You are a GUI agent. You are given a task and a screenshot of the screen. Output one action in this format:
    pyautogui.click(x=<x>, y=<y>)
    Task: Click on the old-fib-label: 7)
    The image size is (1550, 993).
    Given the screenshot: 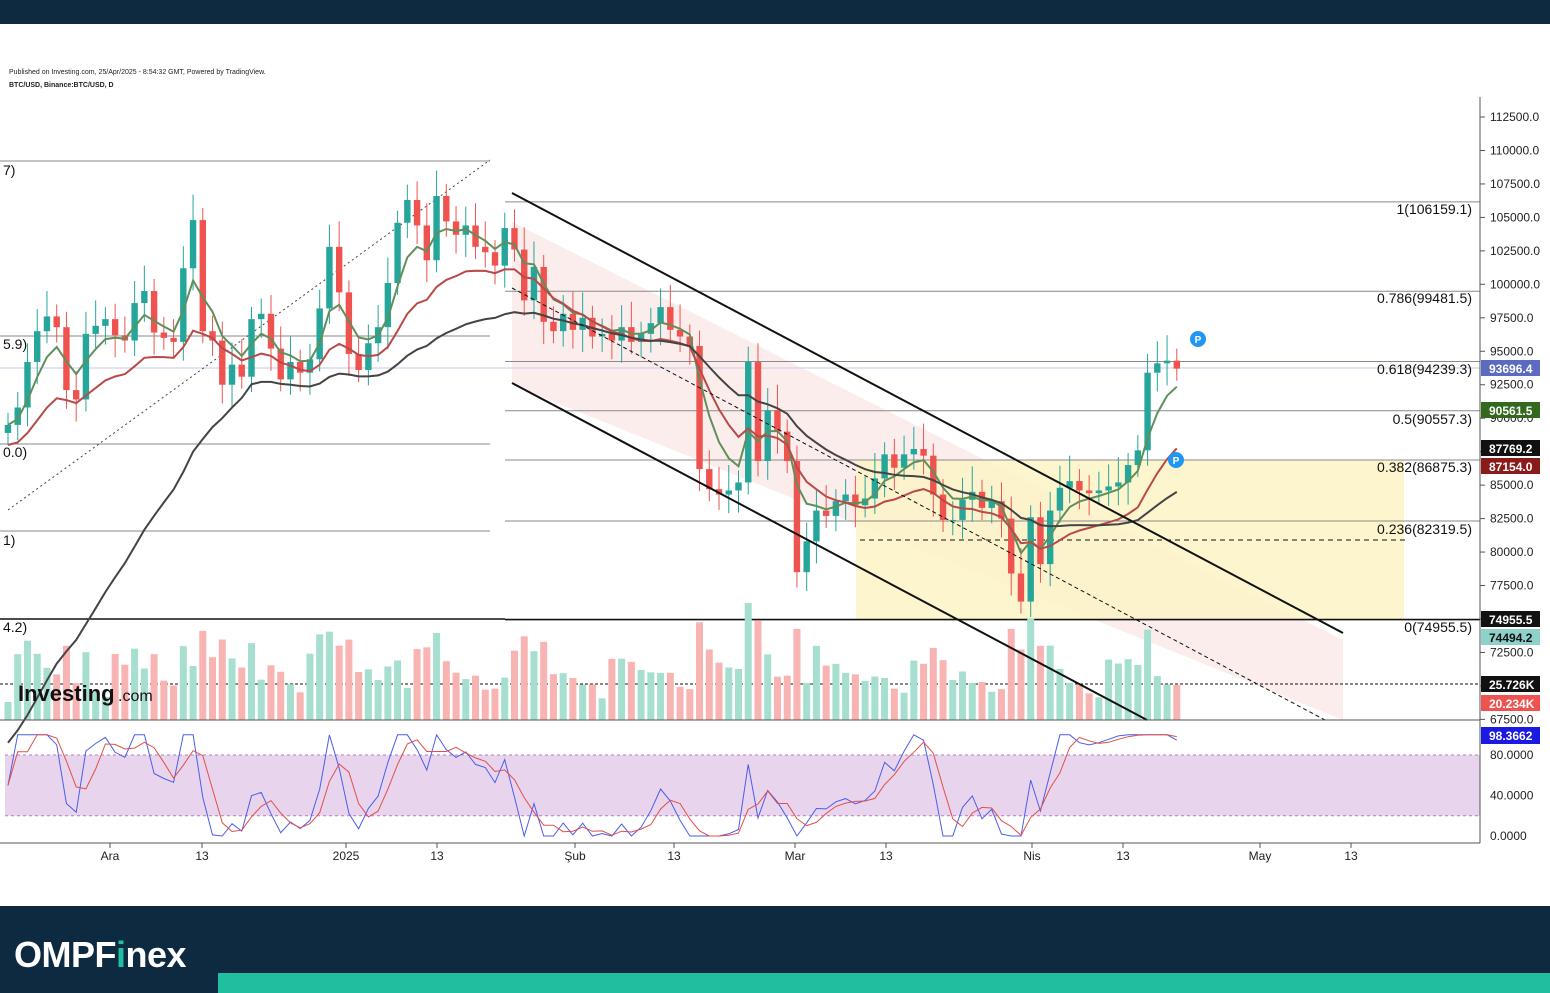 What is the action you would take?
    pyautogui.click(x=9, y=170)
    